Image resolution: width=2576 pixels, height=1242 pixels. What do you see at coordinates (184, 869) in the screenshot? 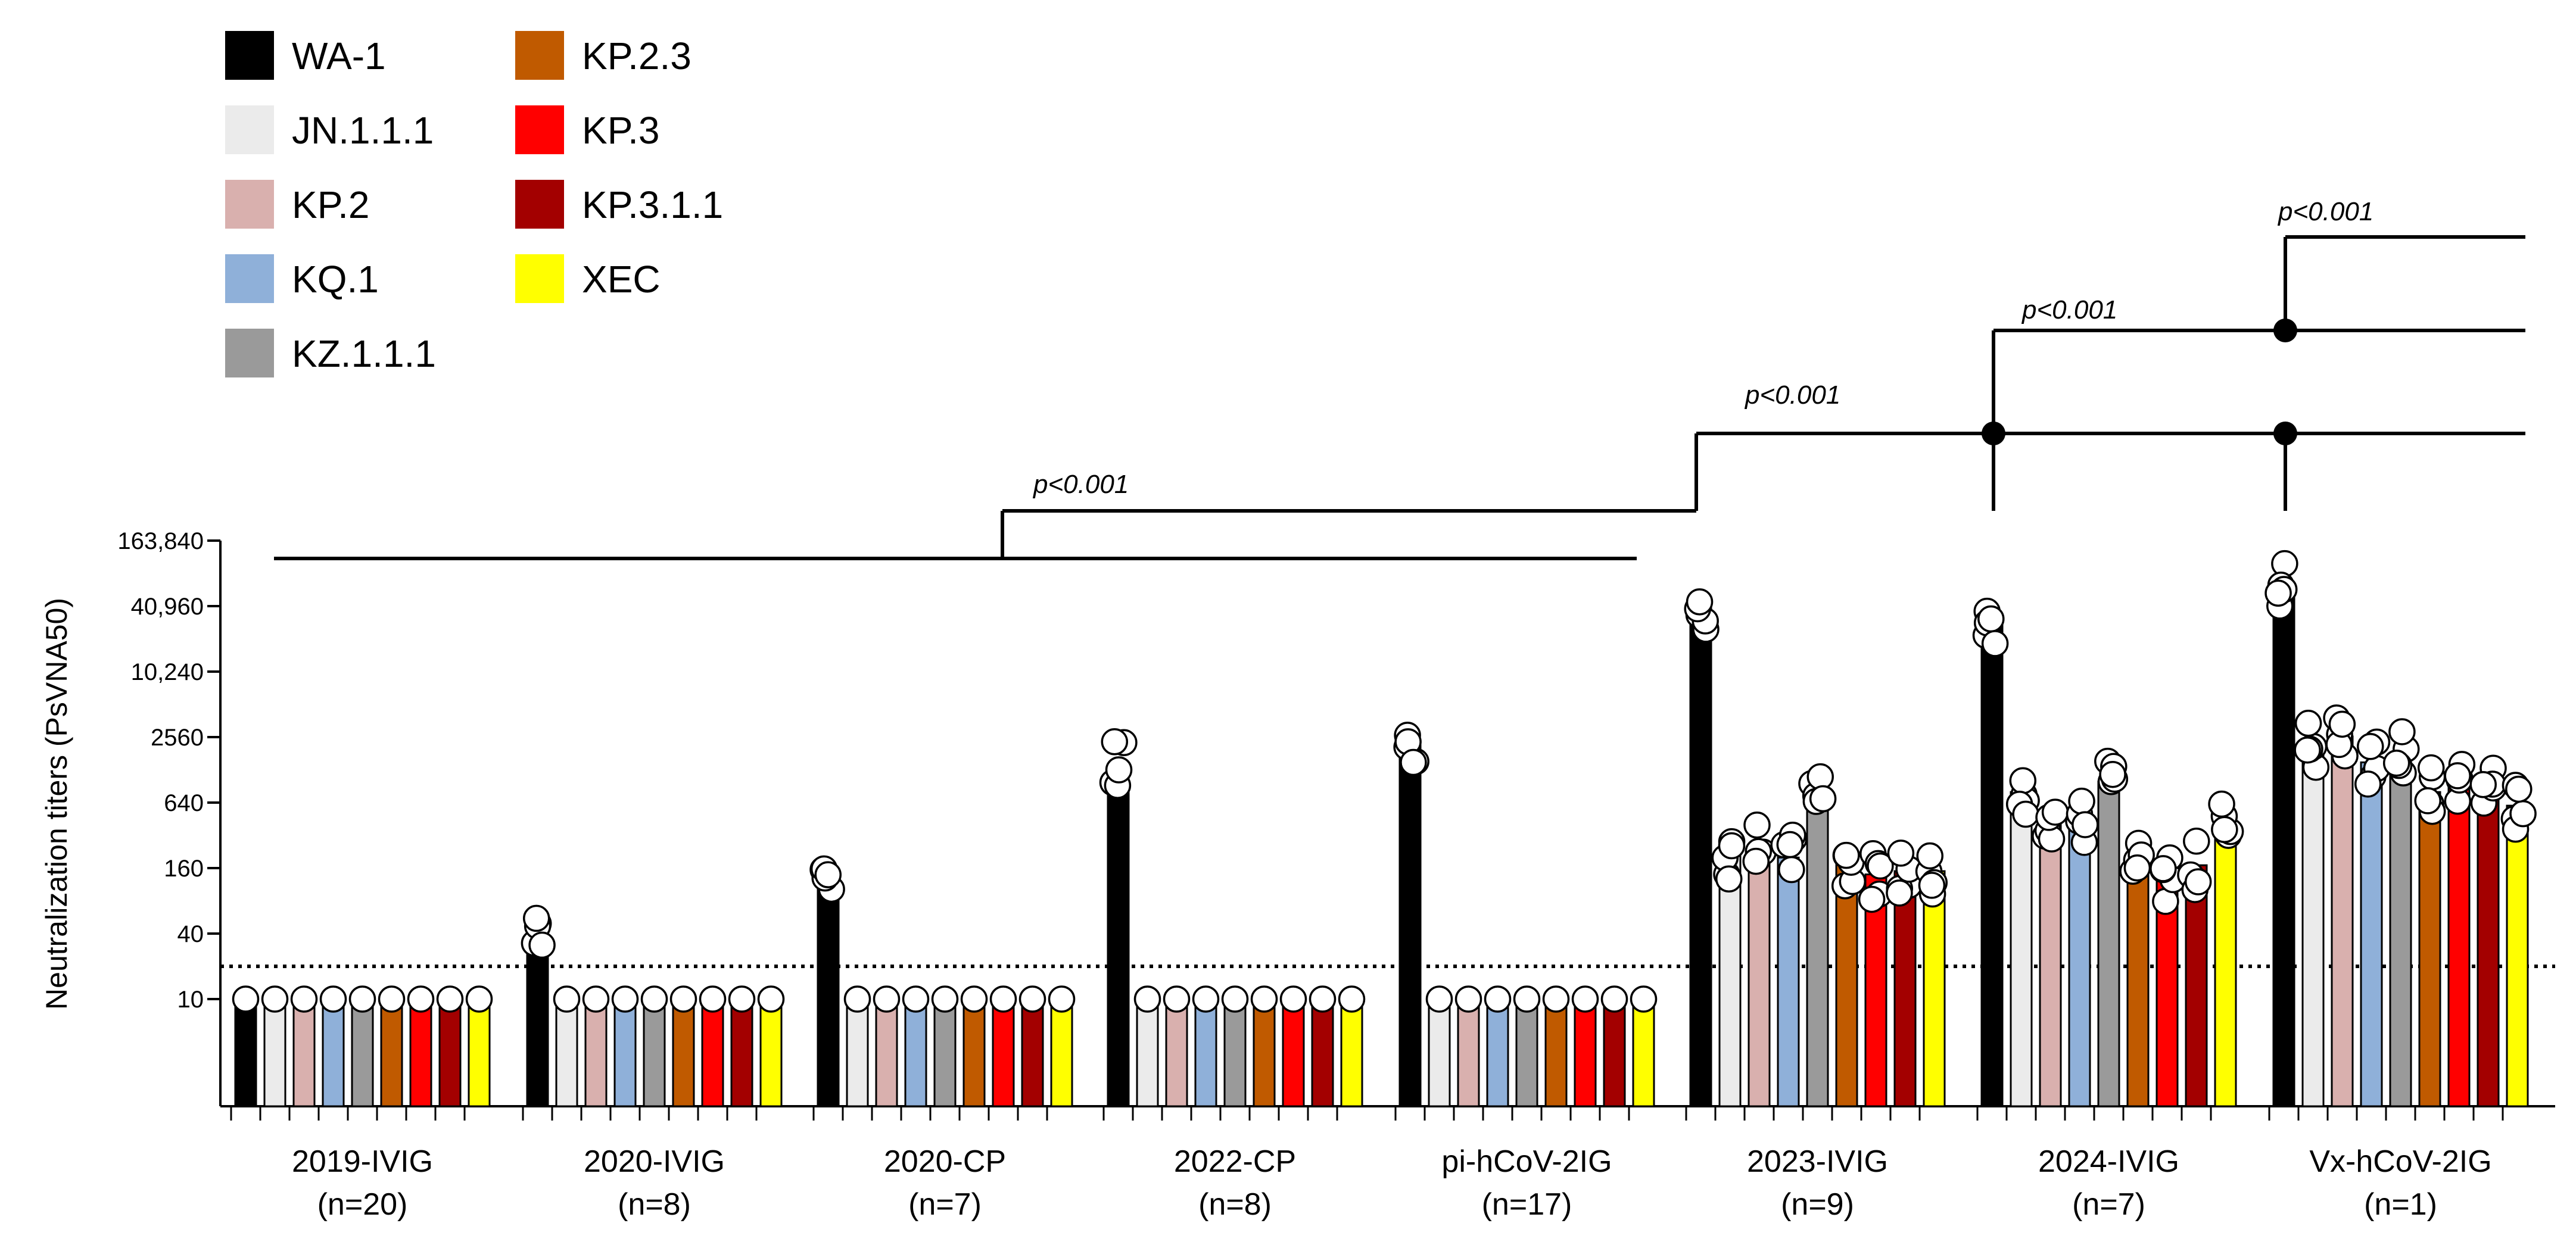
I see `y-tick-label: 160` at bounding box center [184, 869].